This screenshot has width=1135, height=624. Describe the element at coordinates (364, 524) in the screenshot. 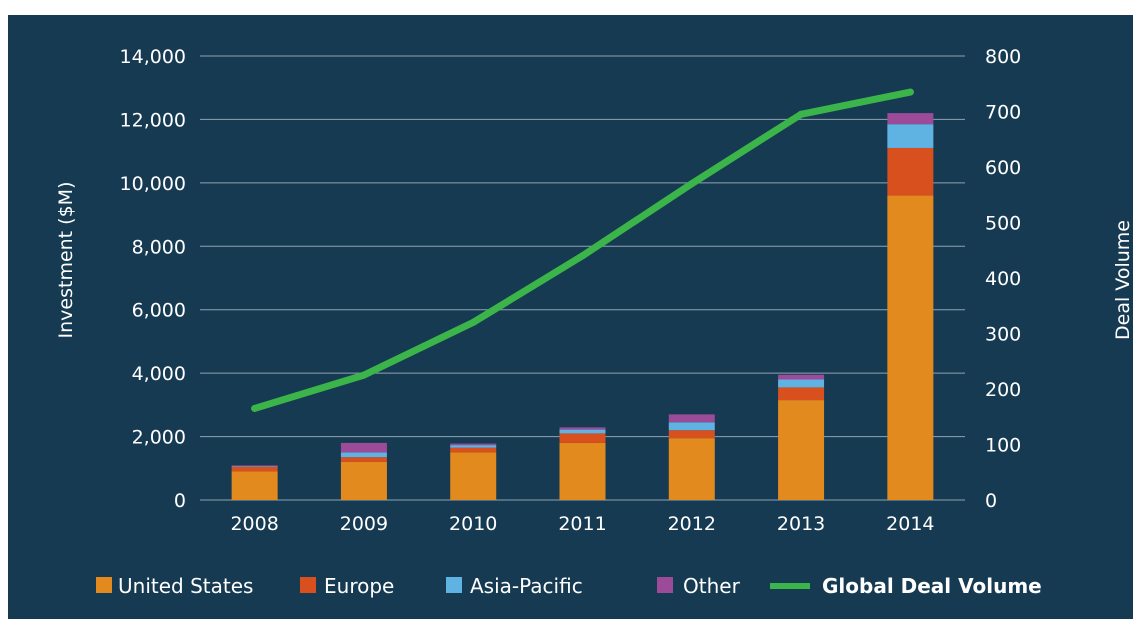

I see `x-tick-label: 2009` at that location.